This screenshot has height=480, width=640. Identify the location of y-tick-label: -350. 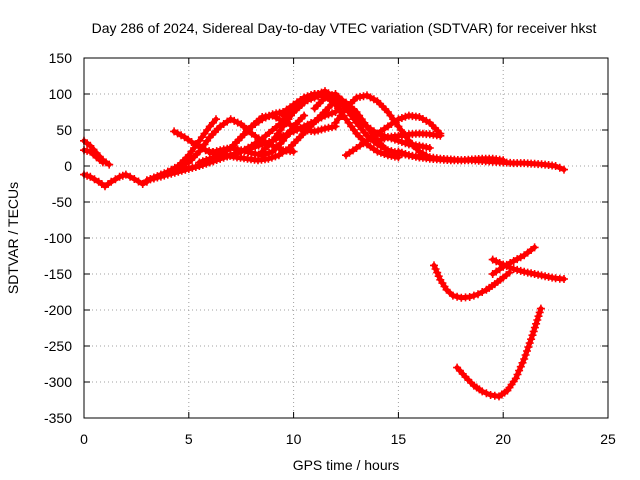
(58, 418).